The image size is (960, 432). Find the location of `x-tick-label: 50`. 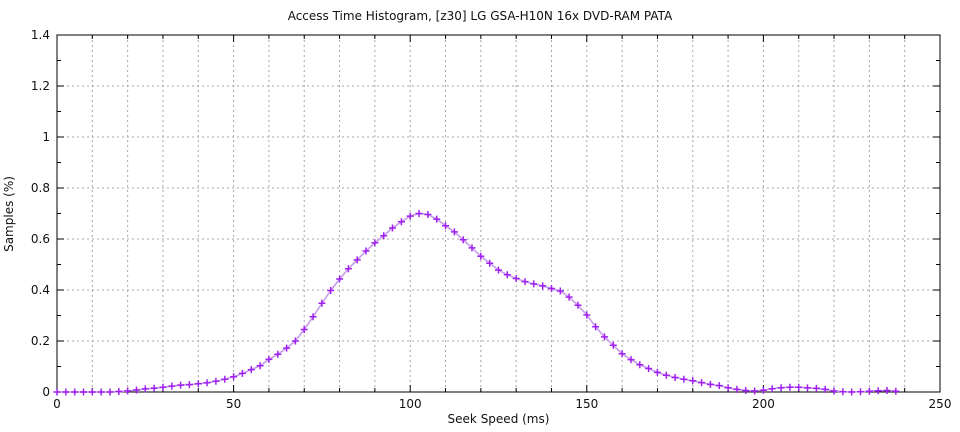

x-tick-label: 50 is located at coordinates (233, 404).